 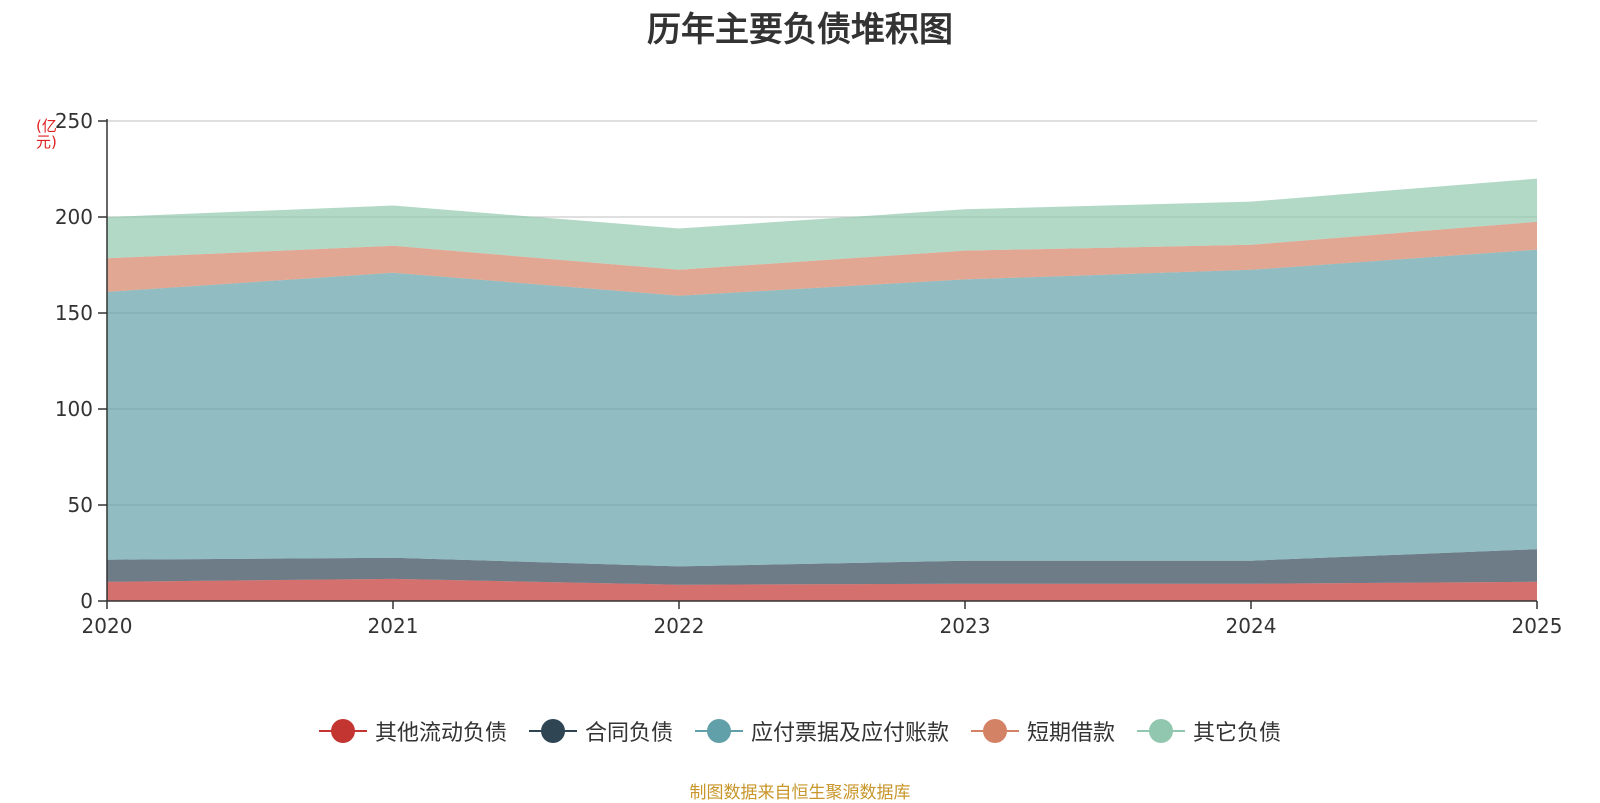 I want to click on legend-label: 应付票据及应付账款, so click(x=849, y=733).